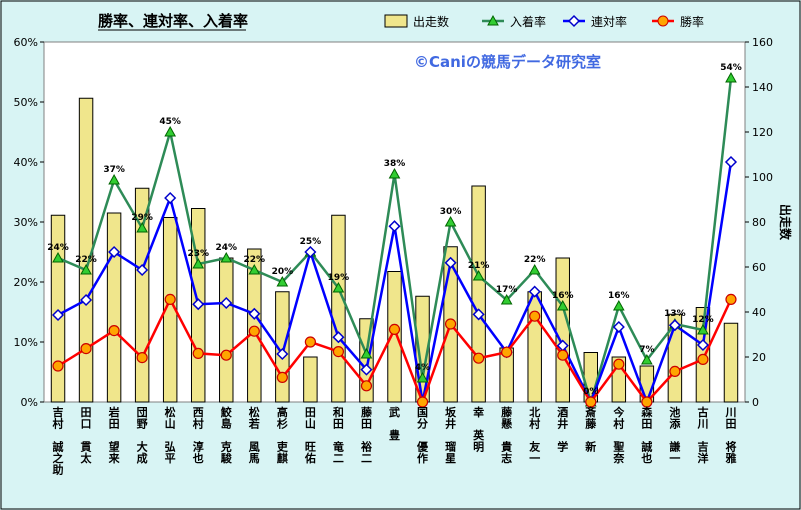  Describe the element at coordinates (507, 435) in the screenshot. I see `x-tick-label: 藤懸 貴志` at that location.